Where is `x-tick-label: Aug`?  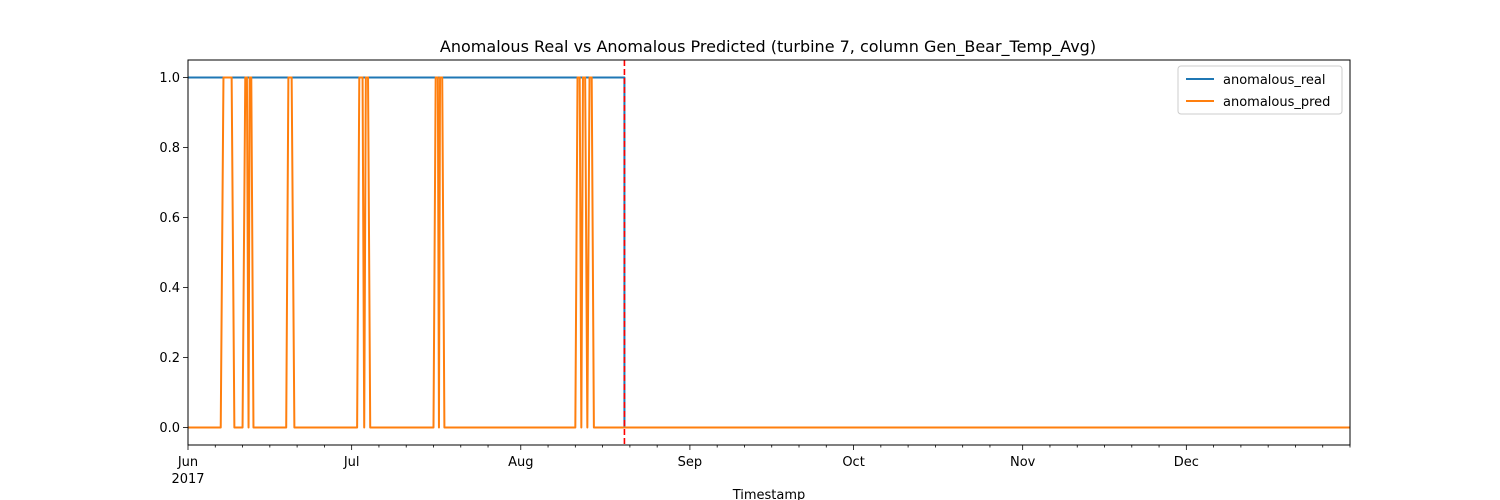
x-tick-label: Aug is located at coordinates (520, 462).